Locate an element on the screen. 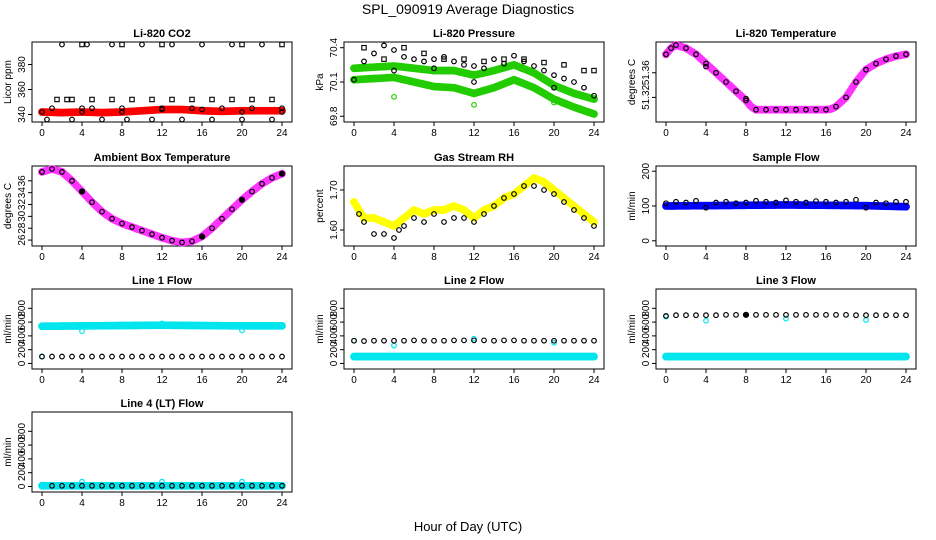 This screenshot has height=540, width=936. plot-frame is located at coordinates (162, 452).